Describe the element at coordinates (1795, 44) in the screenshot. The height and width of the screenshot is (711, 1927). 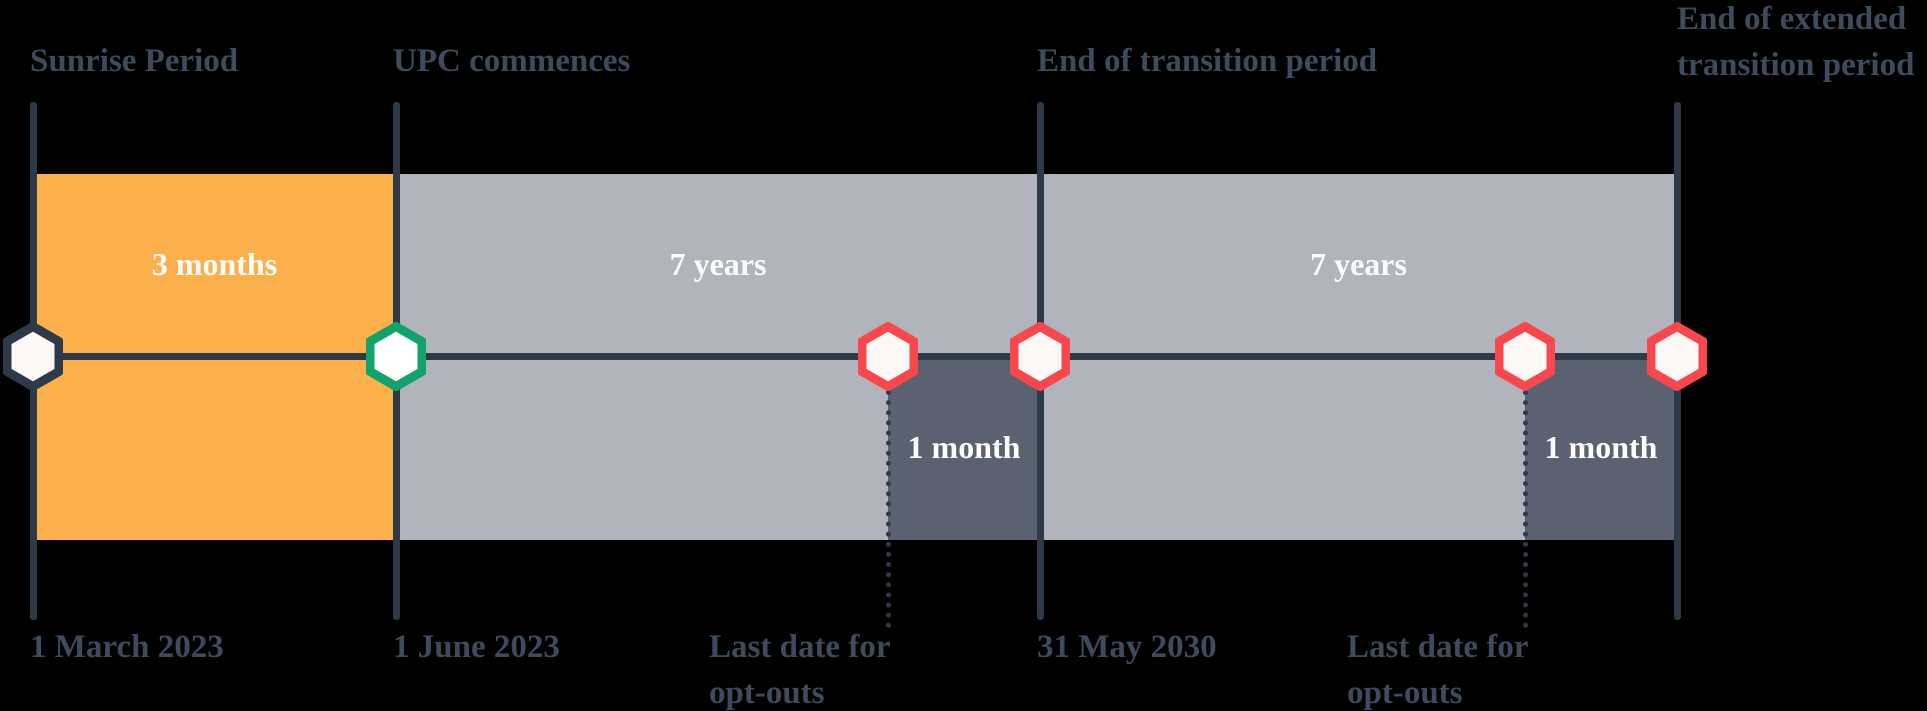
I see `label-end-of-extended-transition-period: End of extended transition period` at that location.